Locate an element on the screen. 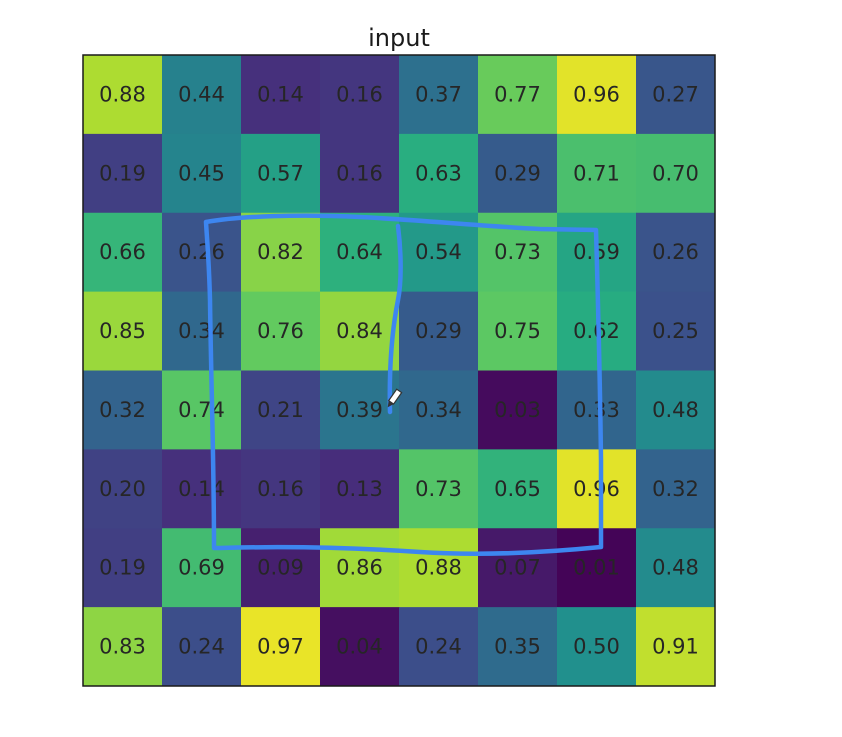 The image size is (842, 737). cell-label-r4-c4: 0.84 is located at coordinates (359, 331).